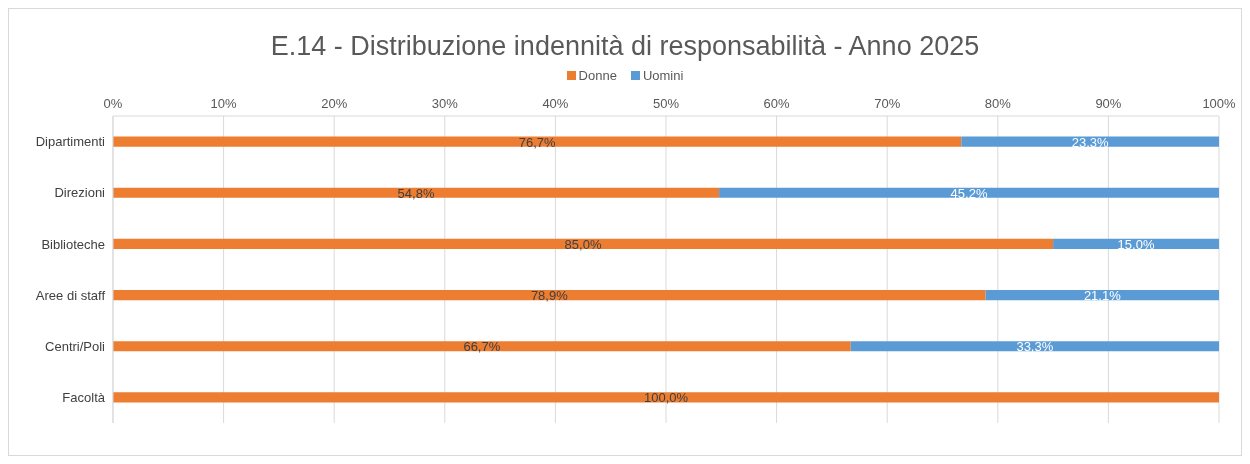 The width and height of the screenshot is (1250, 464). Describe the element at coordinates (75, 346) in the screenshot. I see `y-tick-label: Centri/Poli` at that location.